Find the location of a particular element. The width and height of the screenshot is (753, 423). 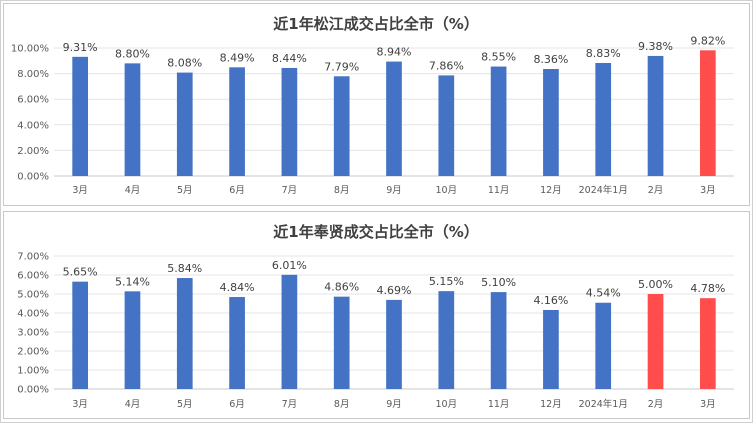

bar-value-label: 6.01% is located at coordinates (289, 265).